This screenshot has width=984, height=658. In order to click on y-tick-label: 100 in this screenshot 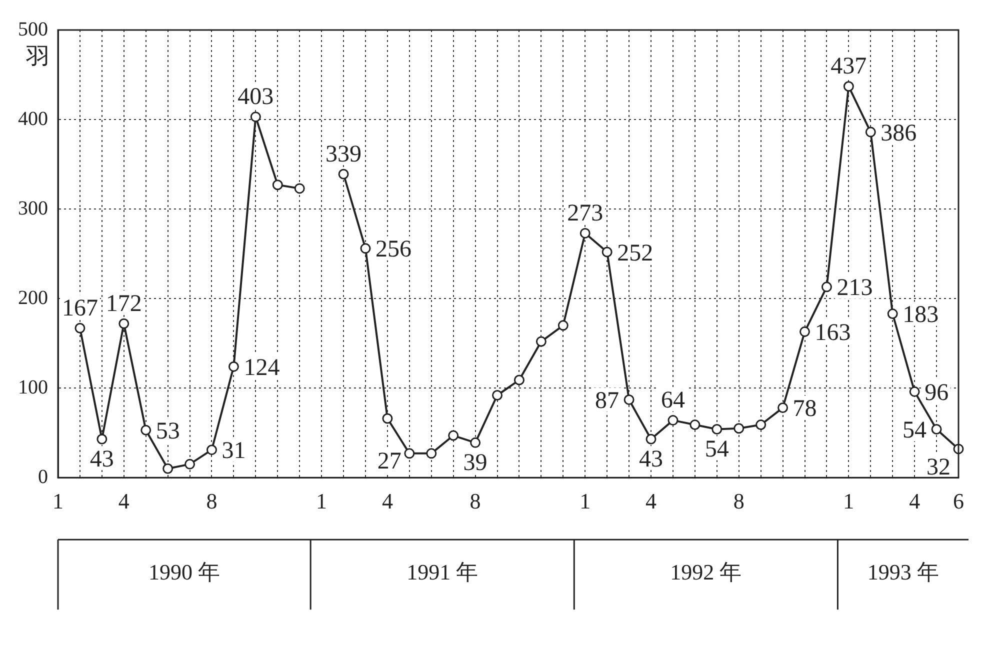, I will do `click(33, 387)`.